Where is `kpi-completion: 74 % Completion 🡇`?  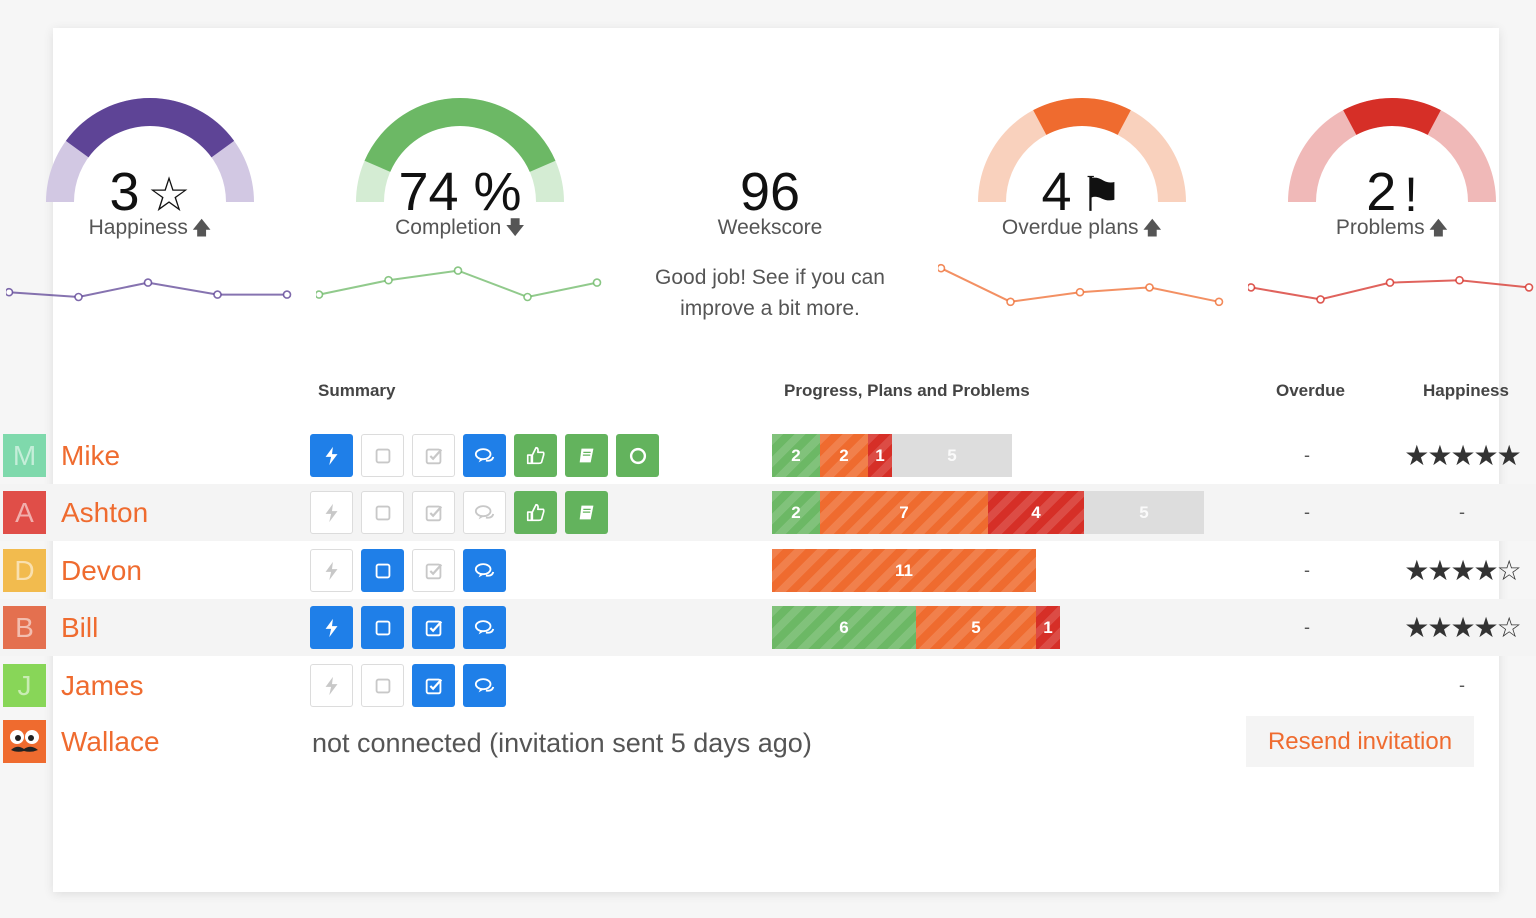 kpi-completion: 74 % Completion 🡇 is located at coordinates (460, 200).